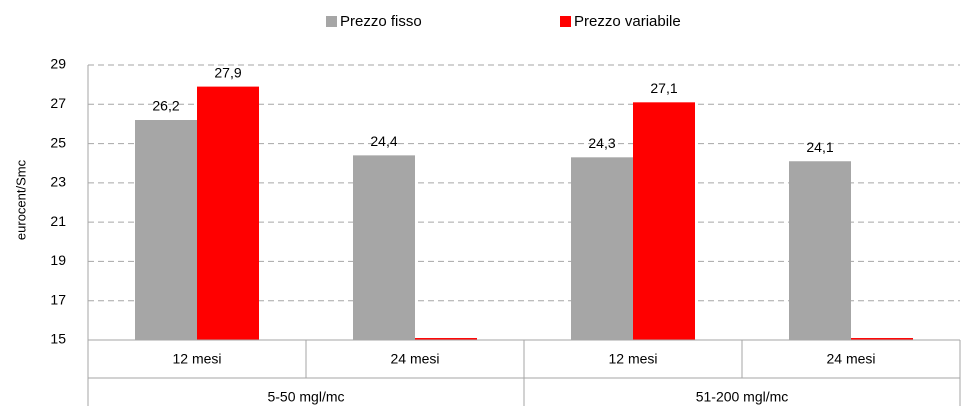 The width and height of the screenshot is (966, 406). Describe the element at coordinates (742, 397) in the screenshot. I see `x-group-label: 51-200 mgl/mc` at that location.